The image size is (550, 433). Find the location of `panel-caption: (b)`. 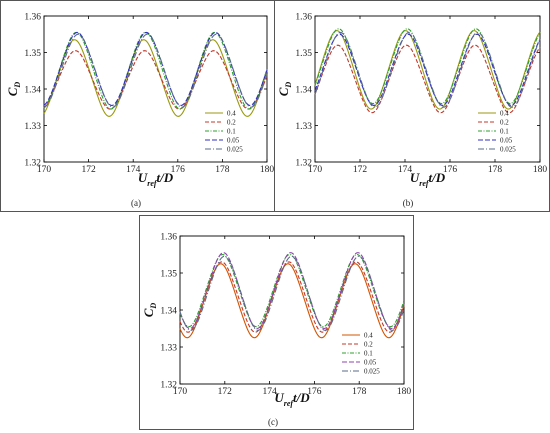

panel-caption: (b) is located at coordinates (408, 203).